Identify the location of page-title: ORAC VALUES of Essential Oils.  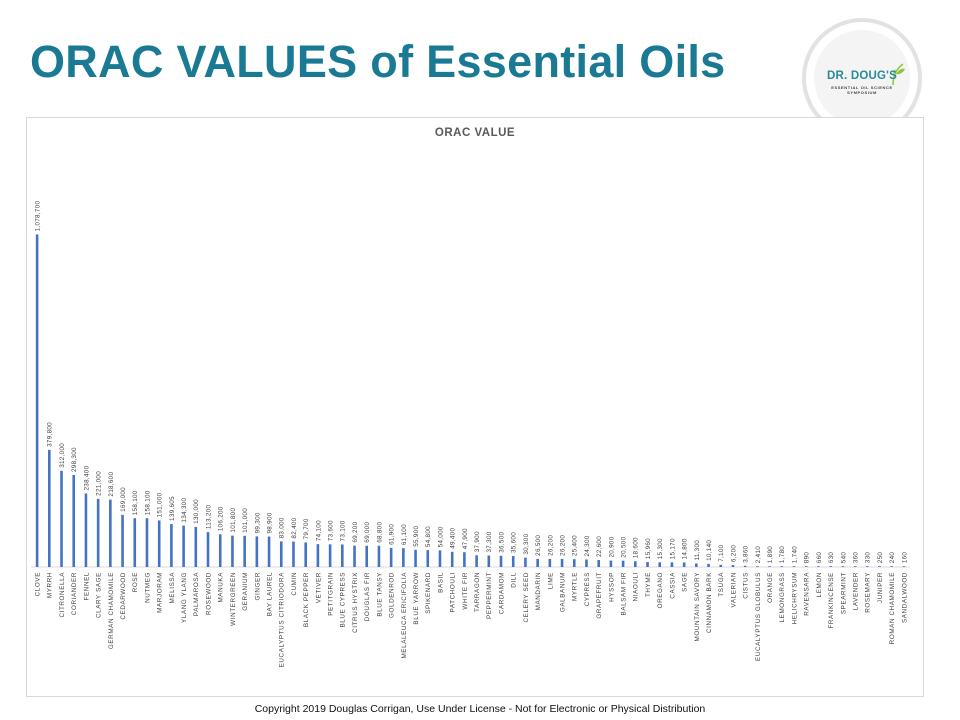
(378, 61).